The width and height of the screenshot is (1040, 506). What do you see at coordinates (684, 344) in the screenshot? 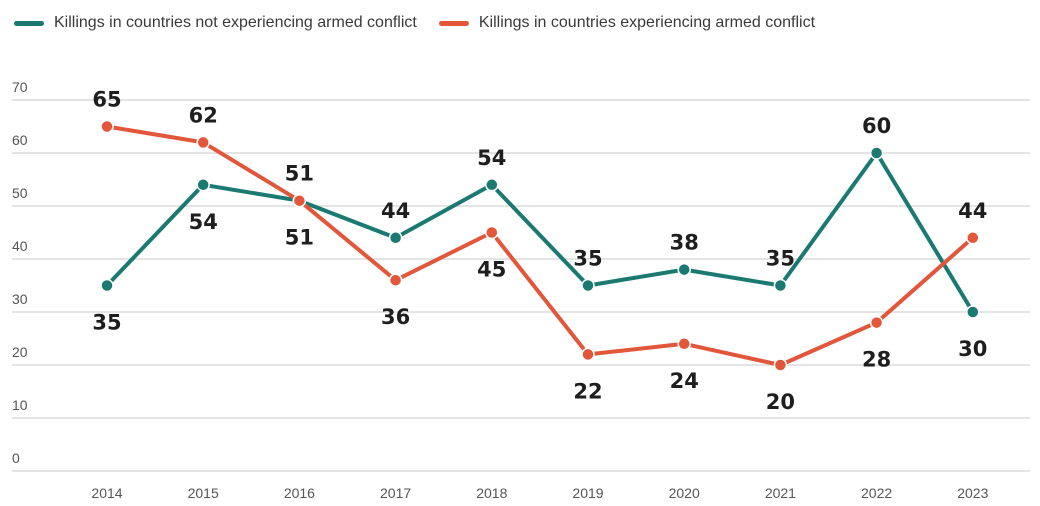
I see `data-point-1-2020` at bounding box center [684, 344].